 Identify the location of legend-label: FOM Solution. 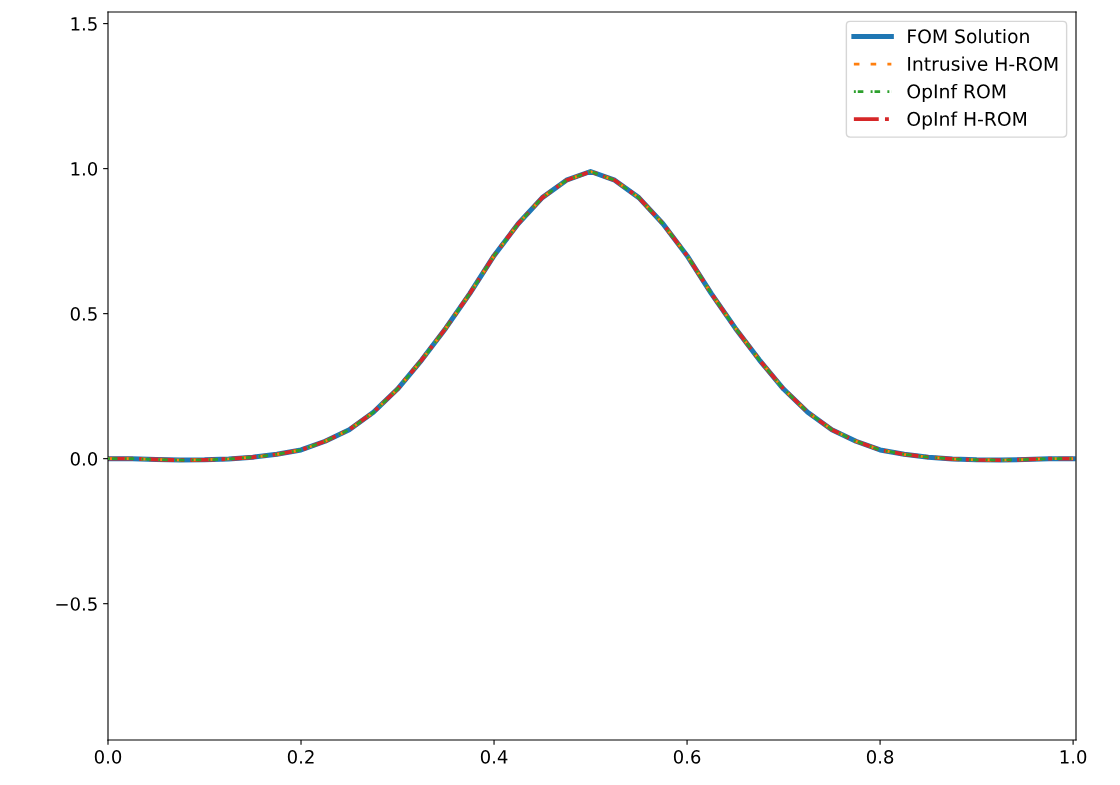
(968, 36).